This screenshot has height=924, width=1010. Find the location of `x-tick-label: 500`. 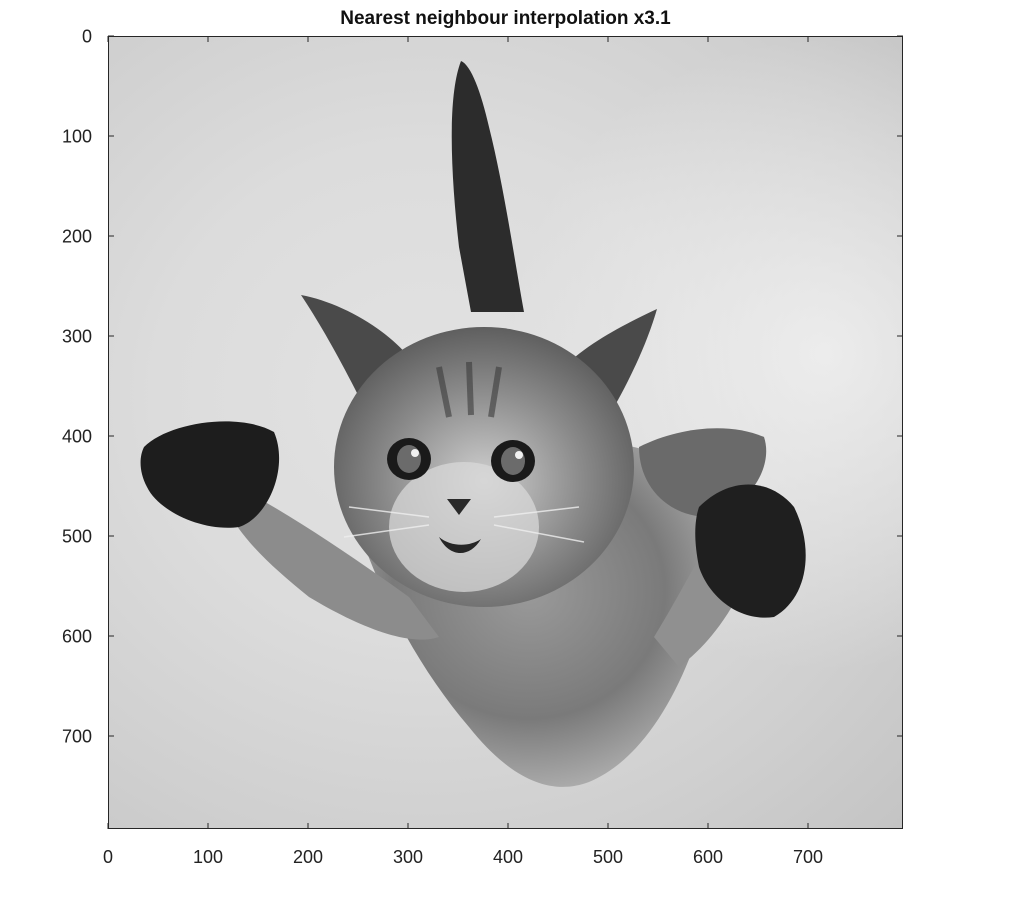

x-tick-label: 500 is located at coordinates (608, 857).